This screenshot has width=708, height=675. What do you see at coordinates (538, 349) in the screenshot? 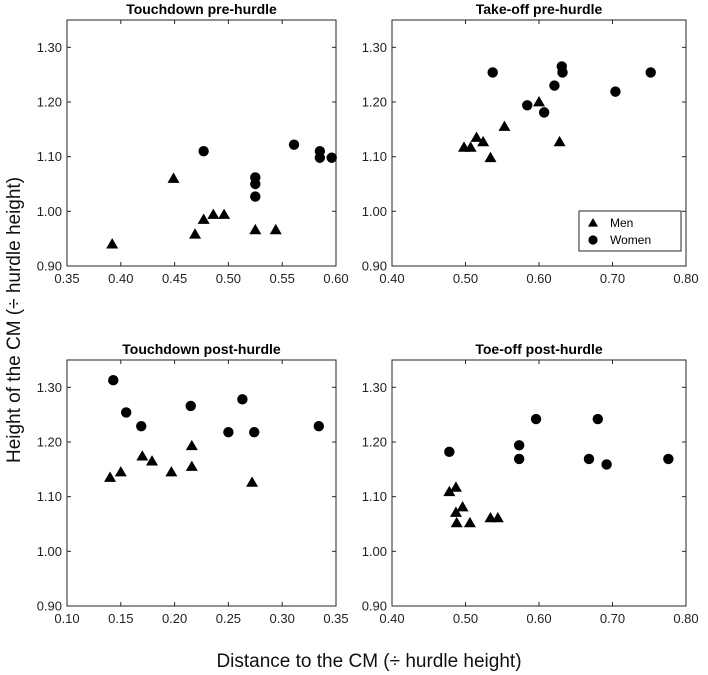
I see `panel-title: Toe-off post-hurdle` at bounding box center [538, 349].